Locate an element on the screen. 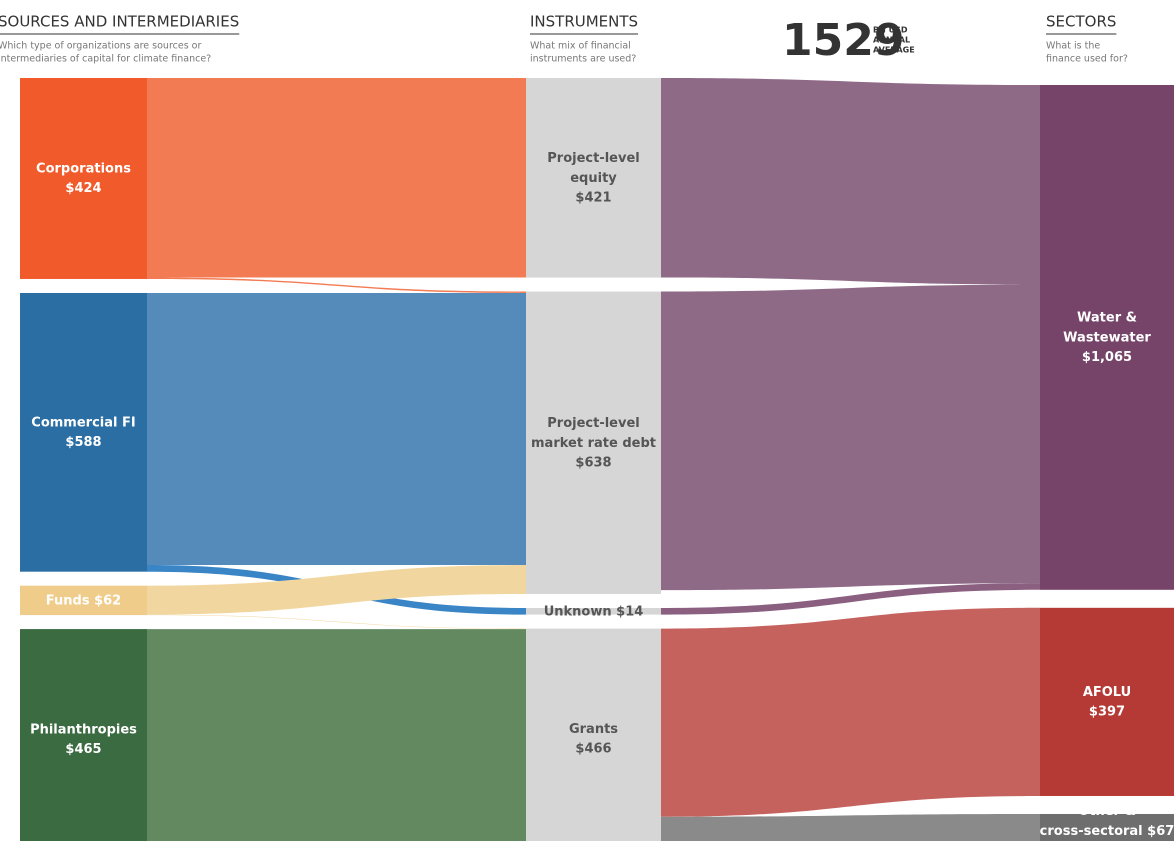 The height and width of the screenshot is (841, 1174). node-label: Funds $62 is located at coordinates (83, 600).